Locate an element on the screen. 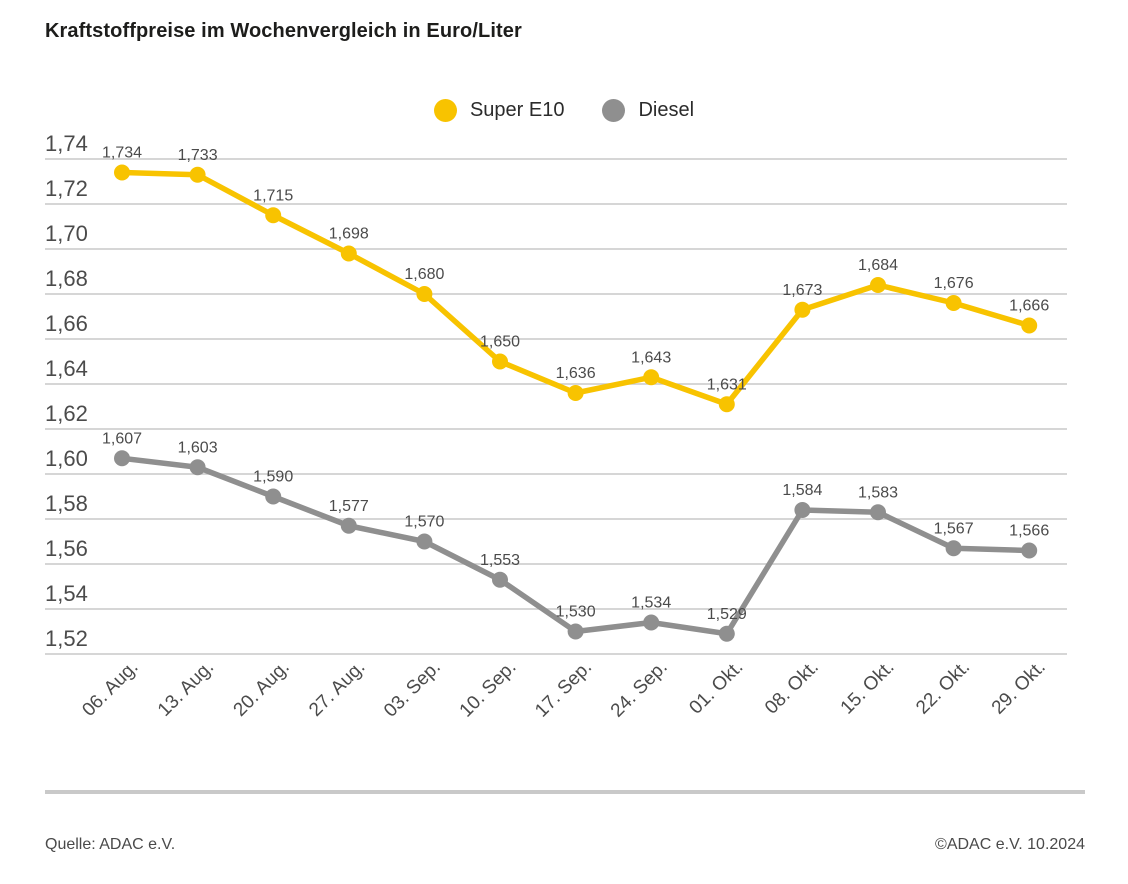 The height and width of the screenshot is (884, 1128). diesel-dot-icon is located at coordinates (614, 110).